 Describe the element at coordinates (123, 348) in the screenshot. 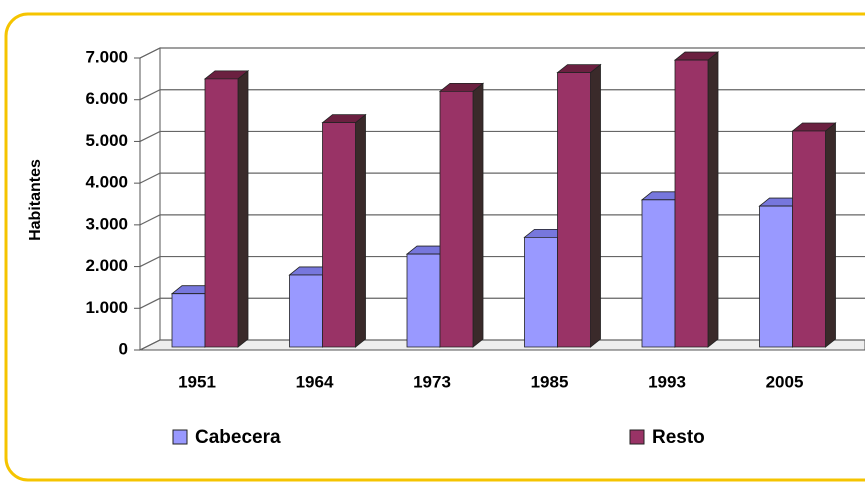

I see `y-tick-label: 0` at that location.